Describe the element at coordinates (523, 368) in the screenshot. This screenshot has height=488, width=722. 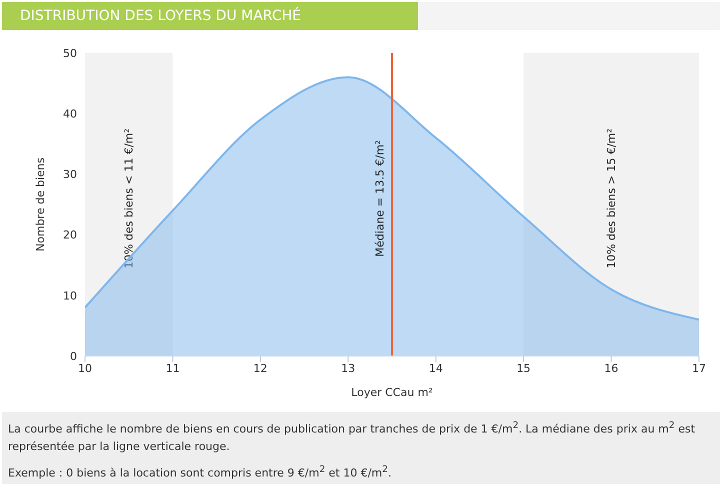
I see `x-tick-label: 15` at that location.